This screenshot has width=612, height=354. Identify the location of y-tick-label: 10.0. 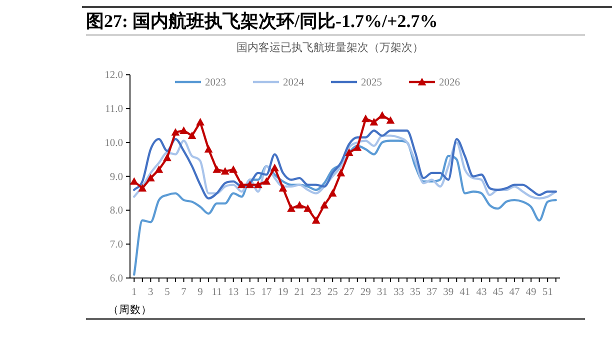
(113, 143).